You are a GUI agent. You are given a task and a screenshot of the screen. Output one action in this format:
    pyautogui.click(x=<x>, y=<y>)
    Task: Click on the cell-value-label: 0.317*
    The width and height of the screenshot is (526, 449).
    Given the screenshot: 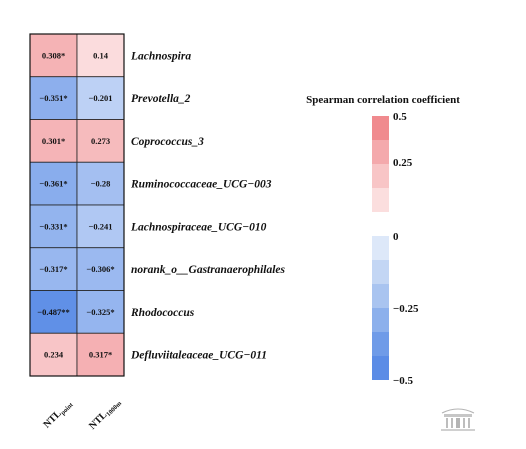 What is the action you would take?
    pyautogui.click(x=100, y=355)
    